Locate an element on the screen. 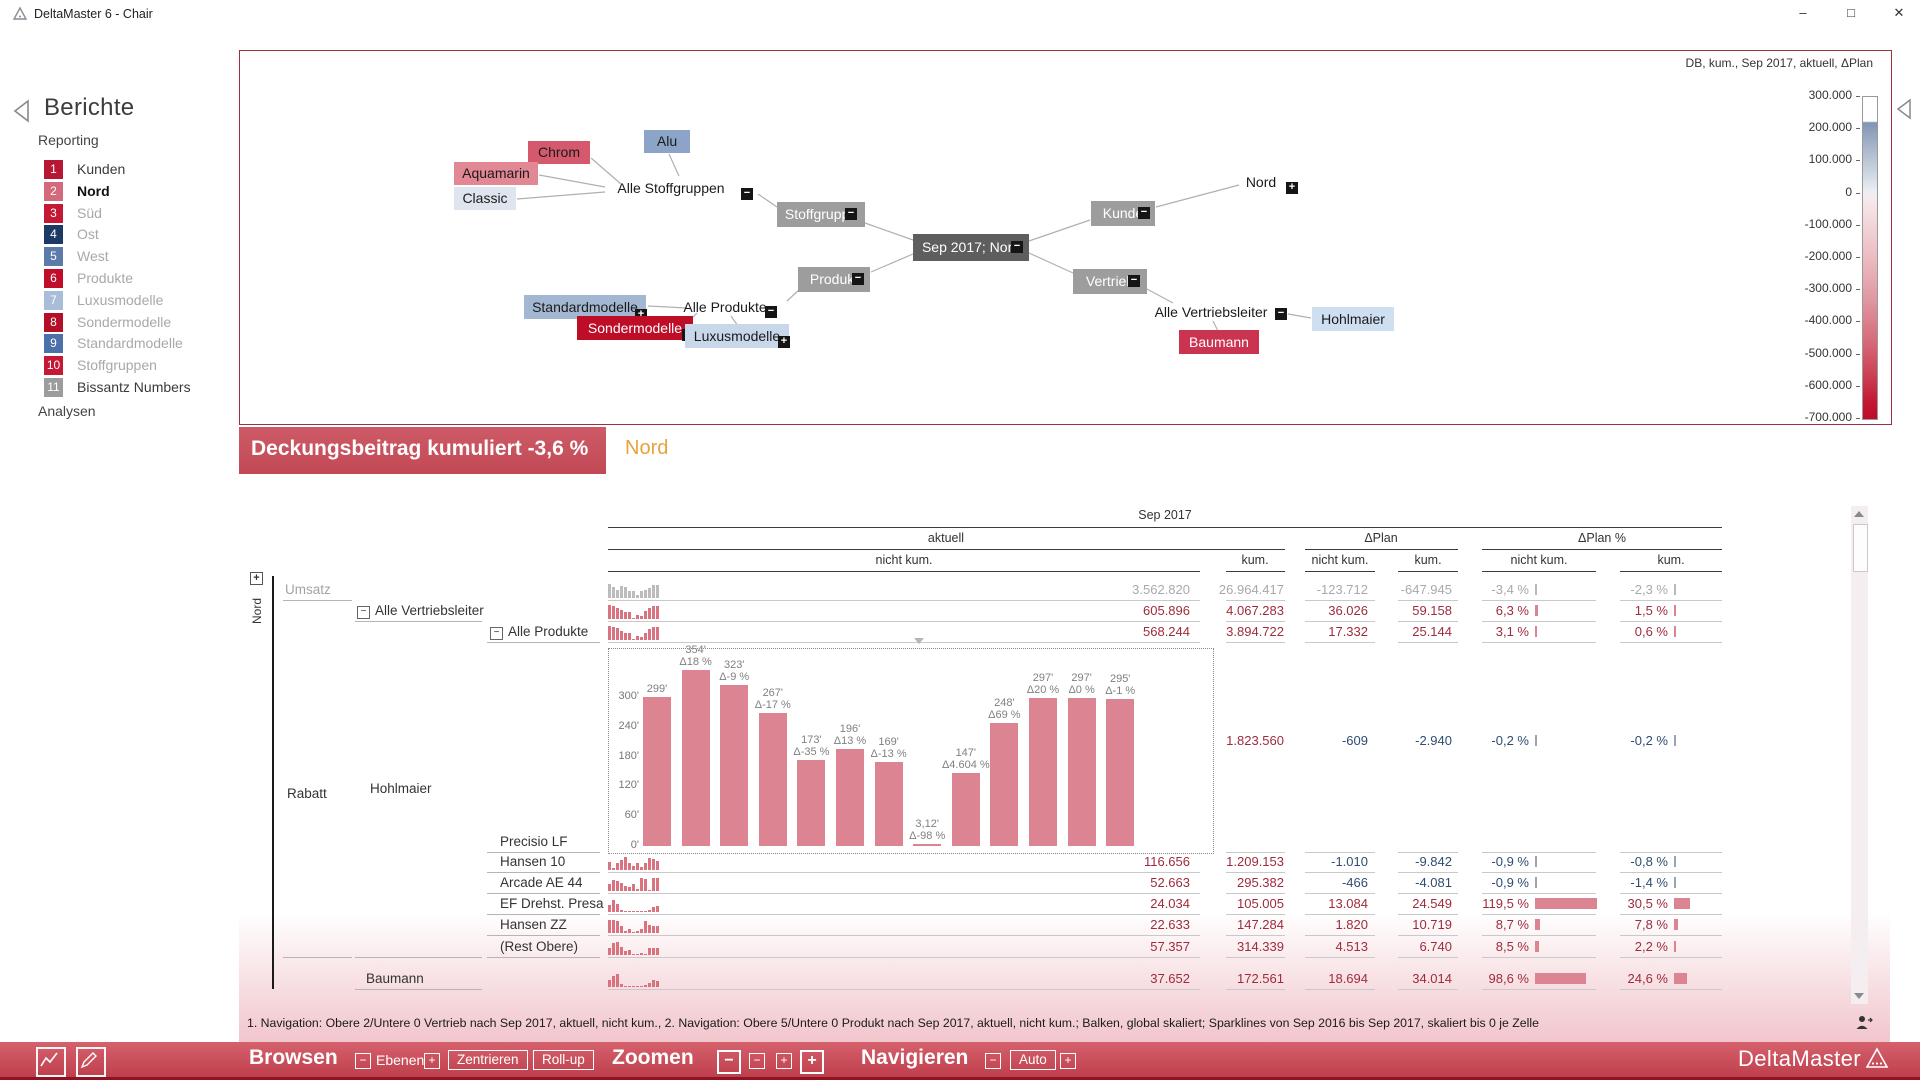 The height and width of the screenshot is (1080, 1920). row-label--rest-obere-: (Rest Obere) is located at coordinates (539, 946).